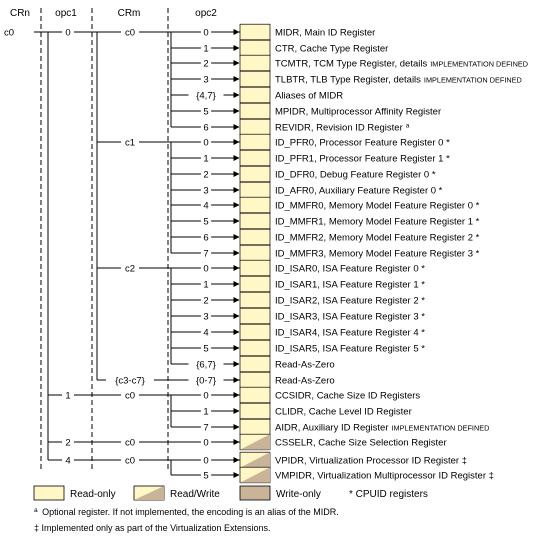 The width and height of the screenshot is (537, 539). I want to click on register-row: {6,7} Read-As-Zero, so click(253, 364).